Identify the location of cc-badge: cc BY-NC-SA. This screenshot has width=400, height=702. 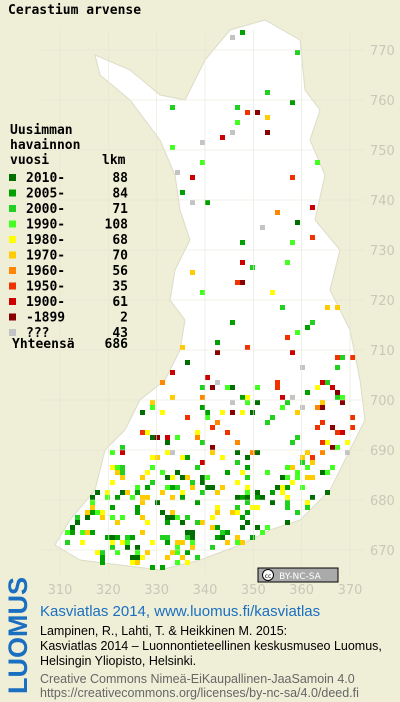
(298, 575).